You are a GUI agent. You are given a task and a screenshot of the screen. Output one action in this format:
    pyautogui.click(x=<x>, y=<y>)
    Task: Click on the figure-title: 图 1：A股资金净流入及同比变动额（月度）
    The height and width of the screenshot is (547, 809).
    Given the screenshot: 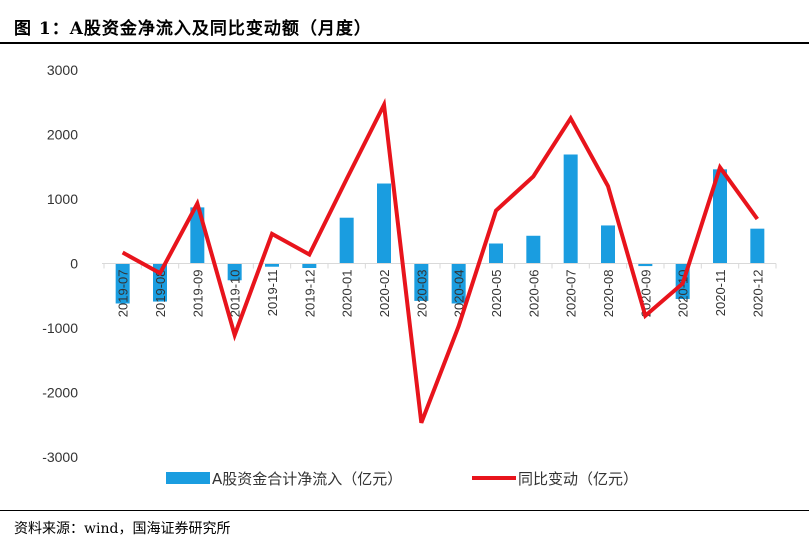 What is the action you would take?
    pyautogui.click(x=193, y=29)
    